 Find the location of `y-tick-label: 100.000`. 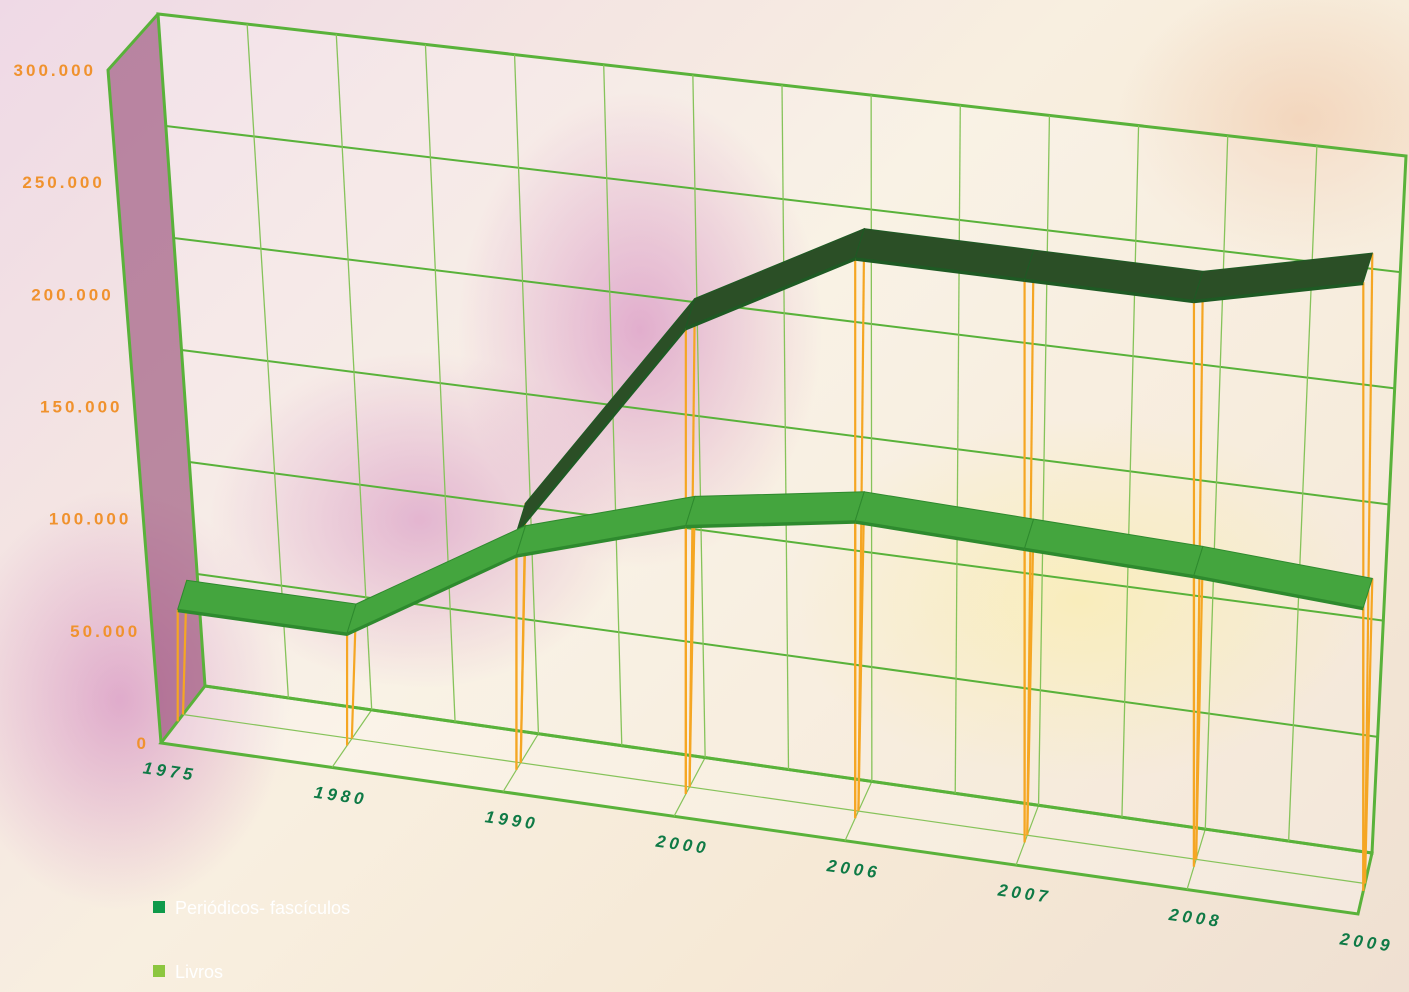

y-tick-label: 100.000 is located at coordinates (90, 519).